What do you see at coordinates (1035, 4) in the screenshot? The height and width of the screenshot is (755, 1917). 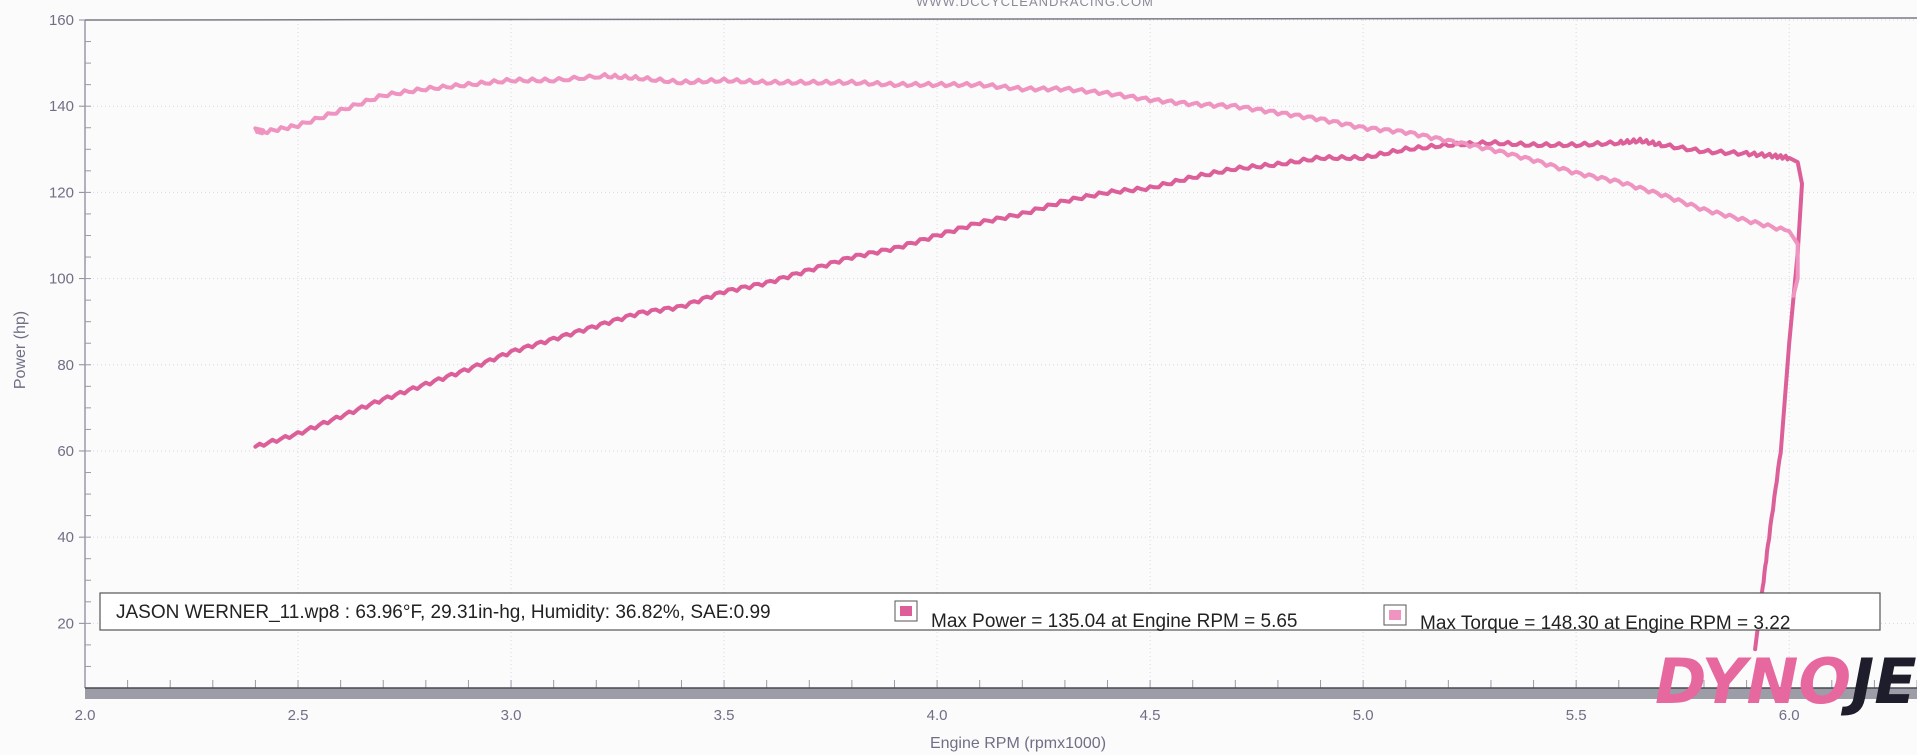 I see `header-url: WWW.DCCYCLEANDRACING.COM` at bounding box center [1035, 4].